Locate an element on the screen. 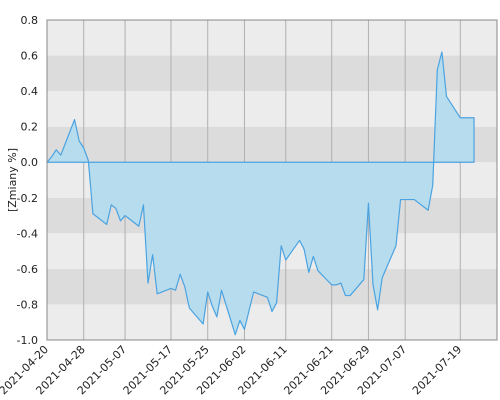 The height and width of the screenshot is (400, 500). y-tick-label: -0.8 is located at coordinates (27, 304).